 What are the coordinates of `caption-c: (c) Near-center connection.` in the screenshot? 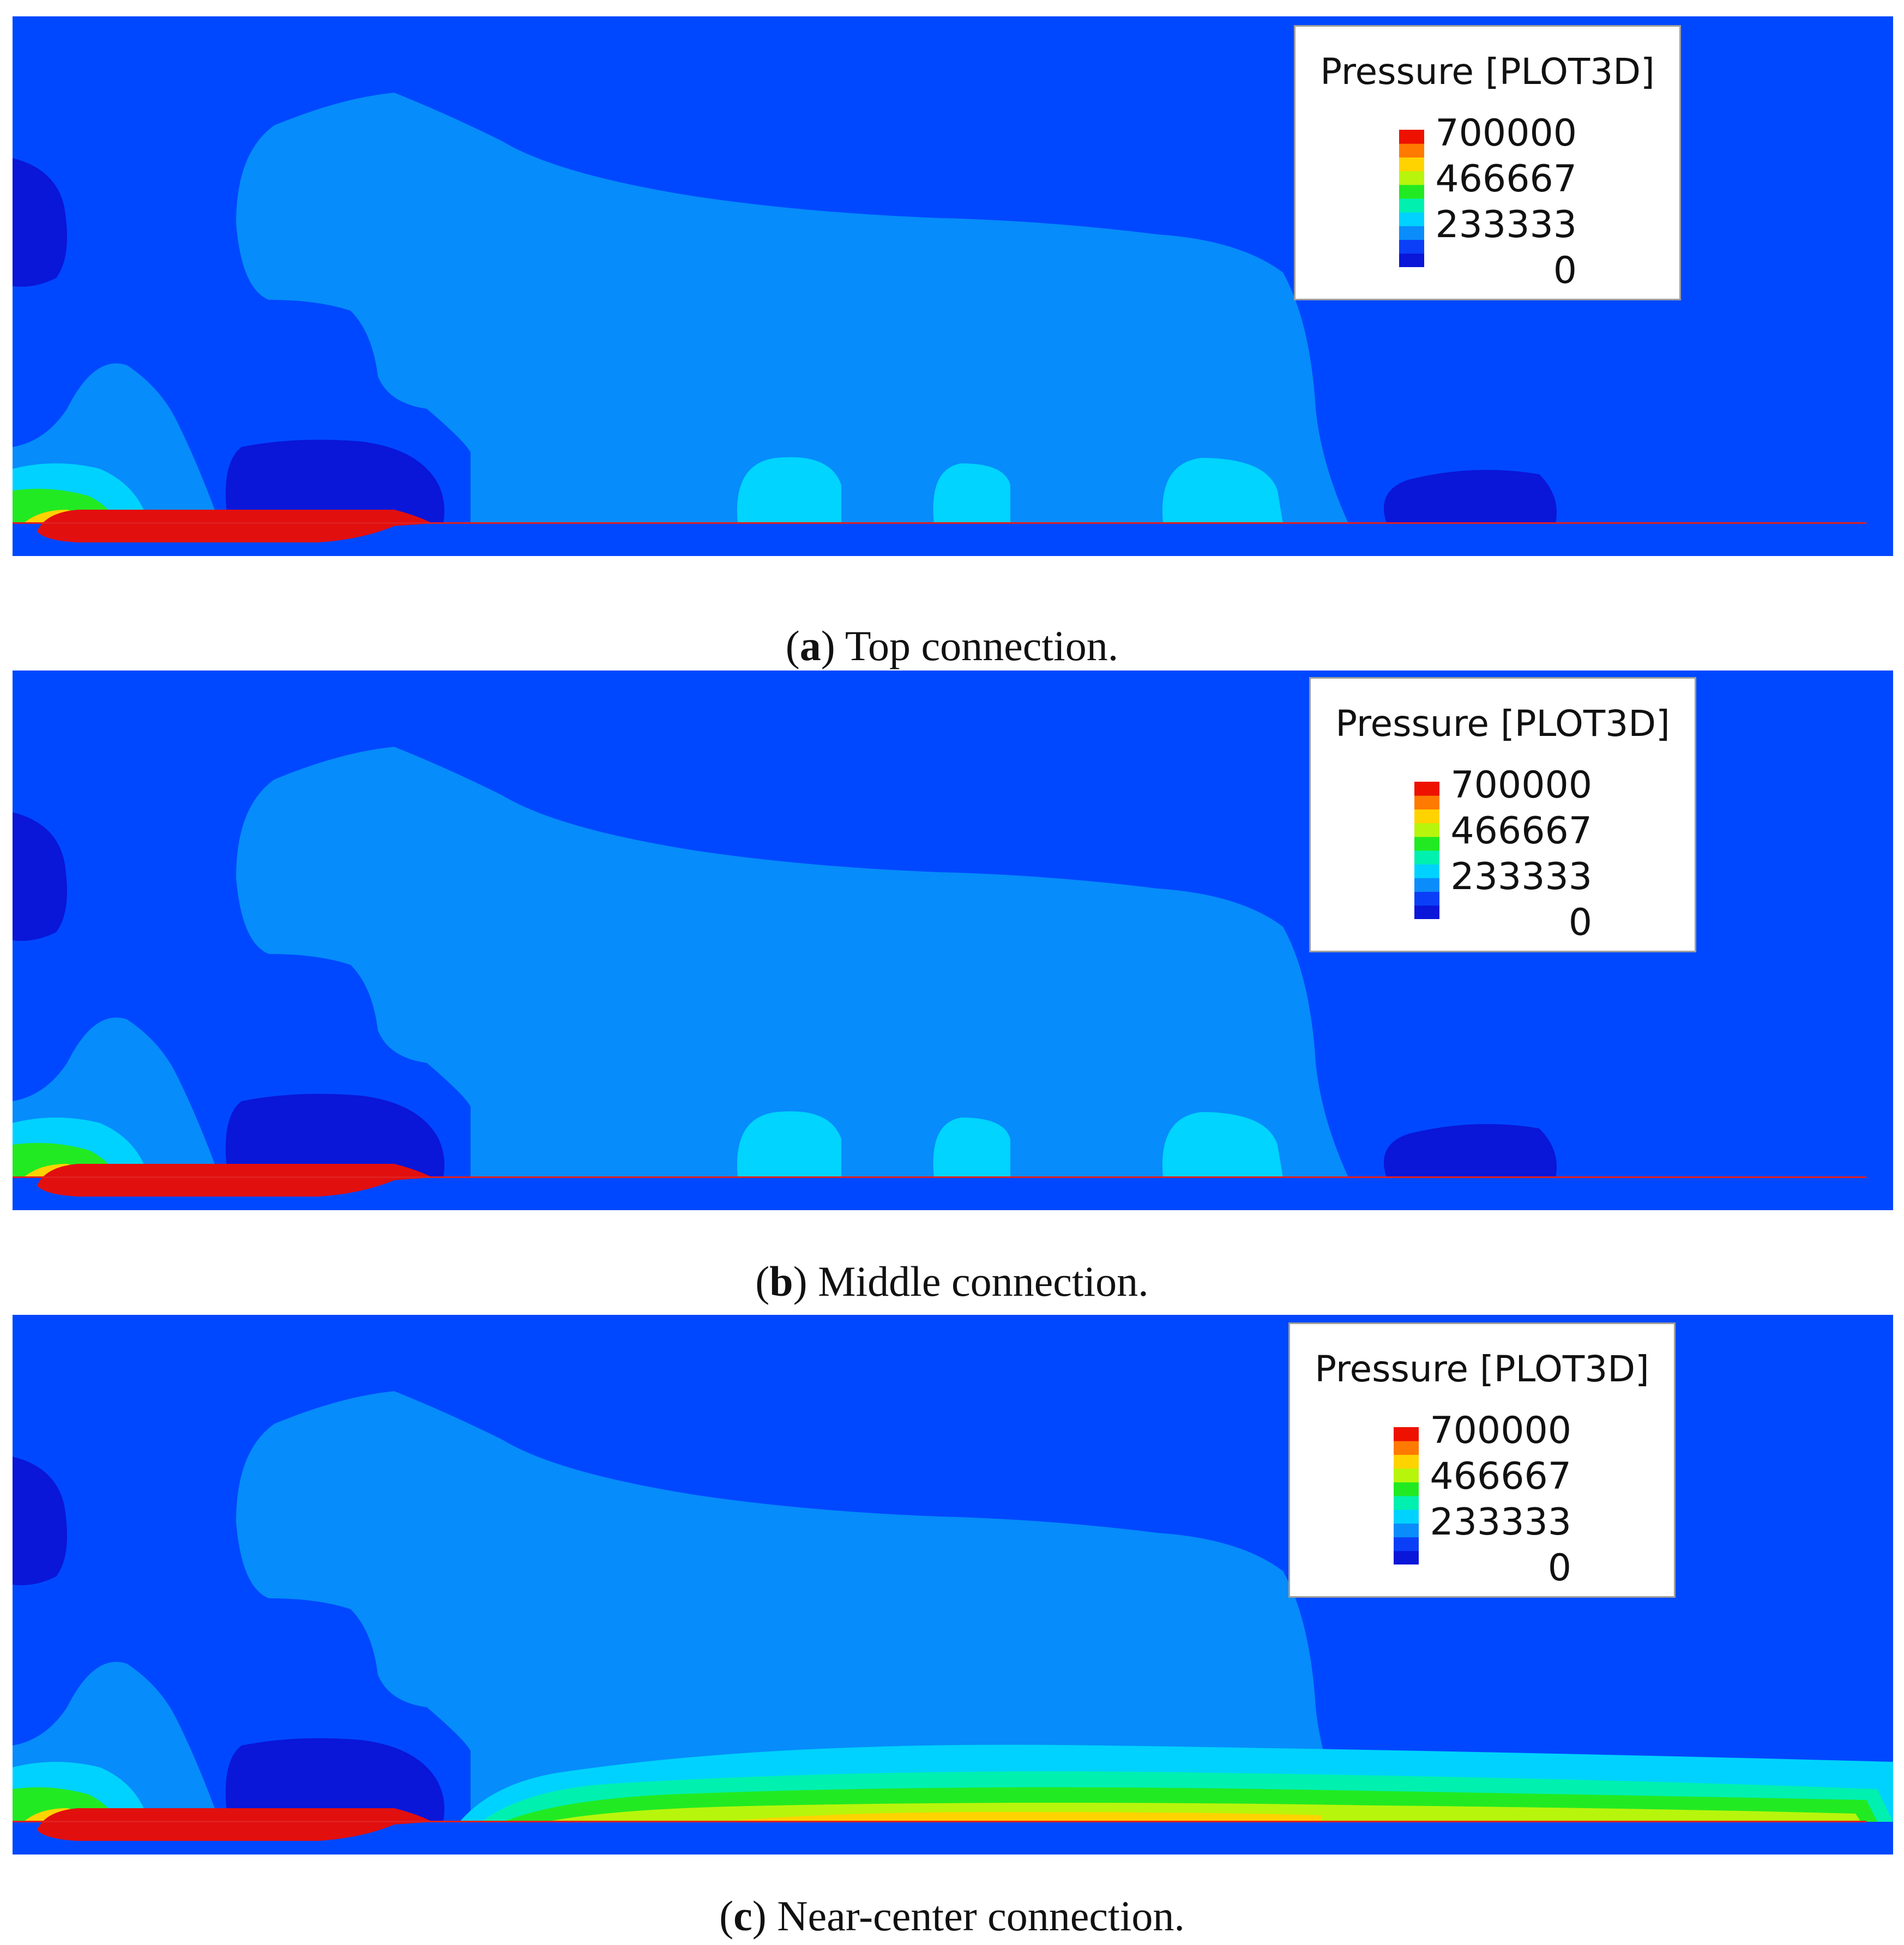 It's located at (952, 1916).